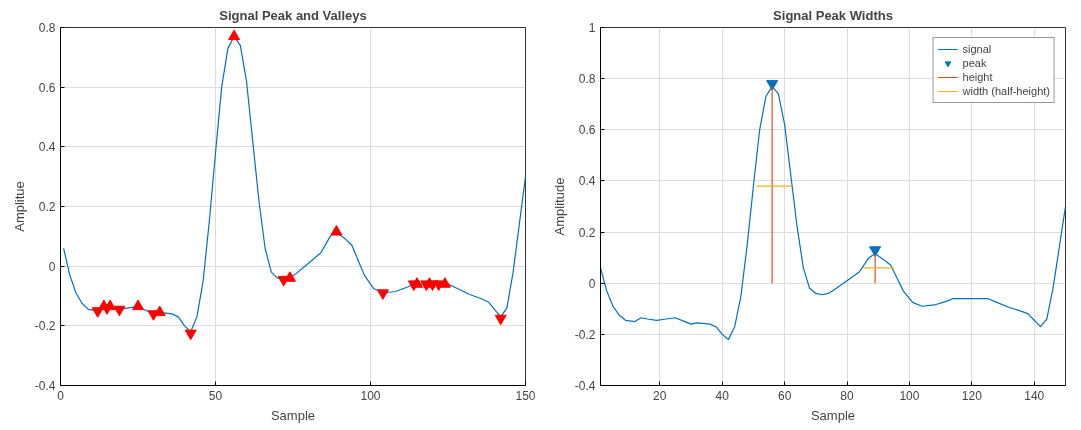 The width and height of the screenshot is (1081, 430). What do you see at coordinates (833, 15) in the screenshot?
I see `chart-title: Signal Peak Widths` at bounding box center [833, 15].